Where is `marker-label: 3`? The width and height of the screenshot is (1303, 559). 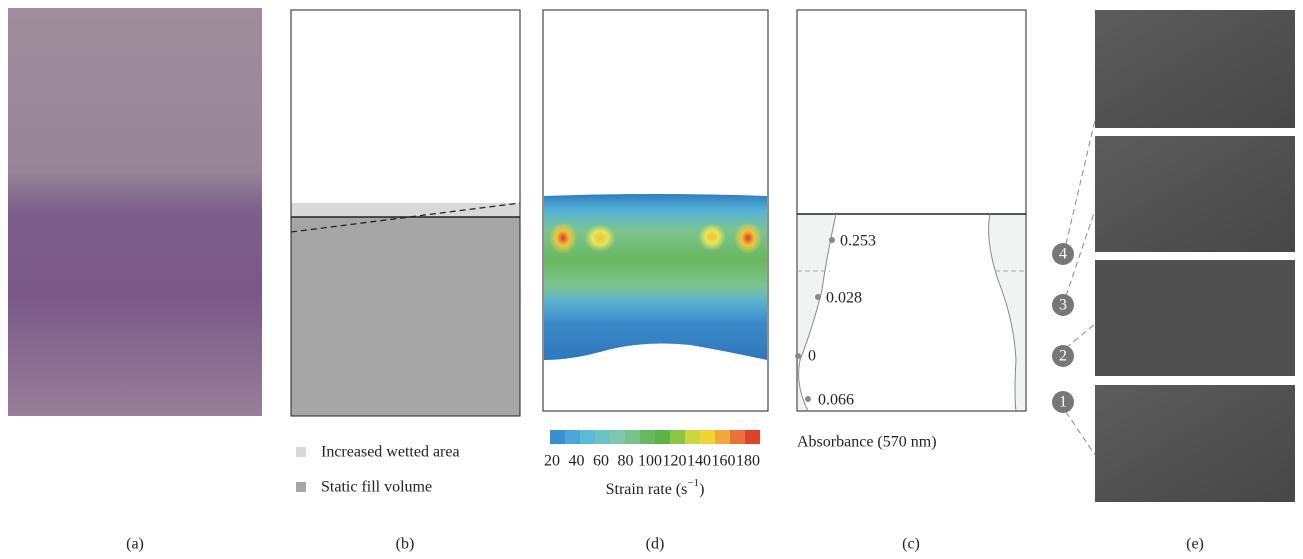 marker-label: 3 is located at coordinates (1063, 305).